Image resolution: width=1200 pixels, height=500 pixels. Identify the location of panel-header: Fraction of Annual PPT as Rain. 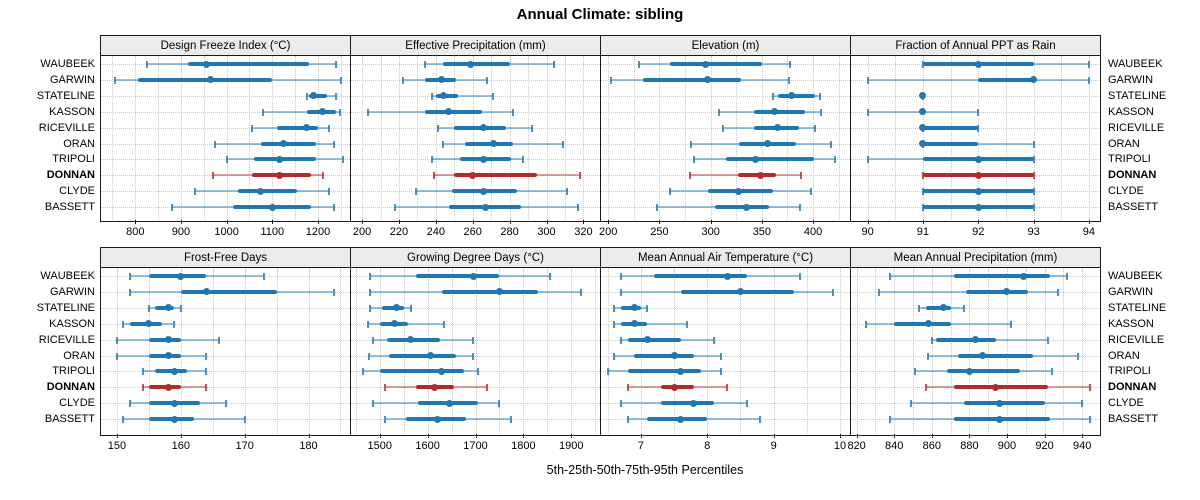
(975, 45).